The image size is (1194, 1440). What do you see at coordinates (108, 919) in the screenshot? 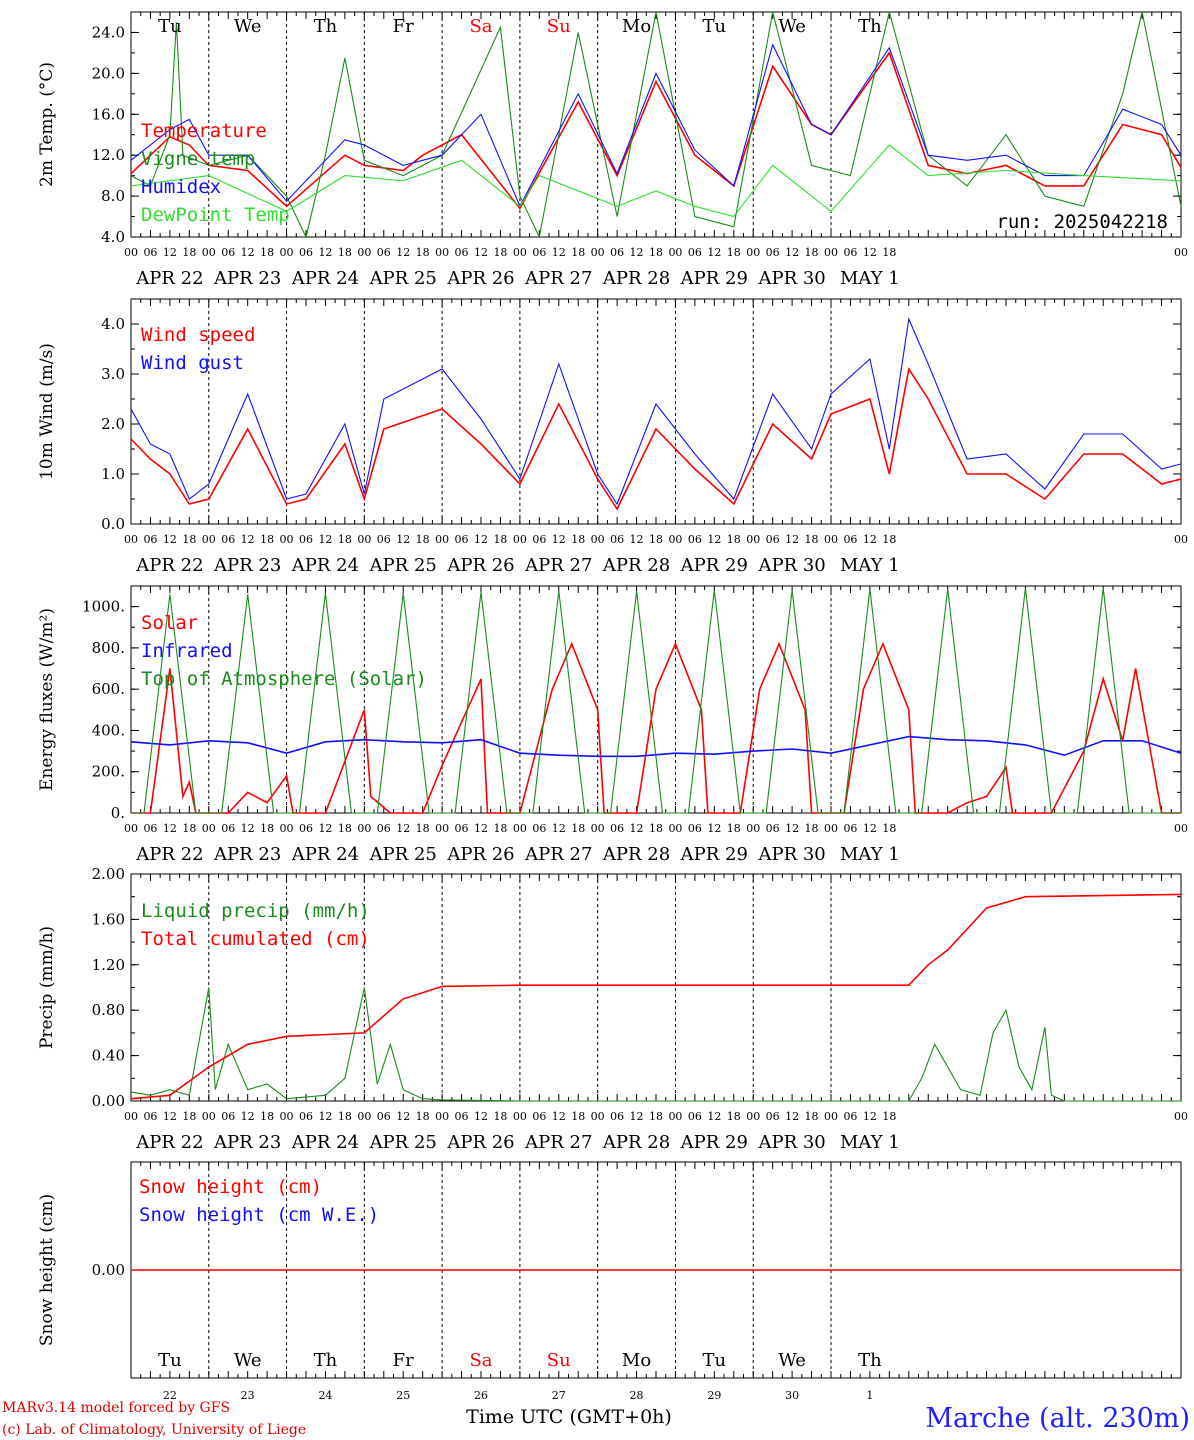
I see `y-tick-label: 1.60` at bounding box center [108, 919].